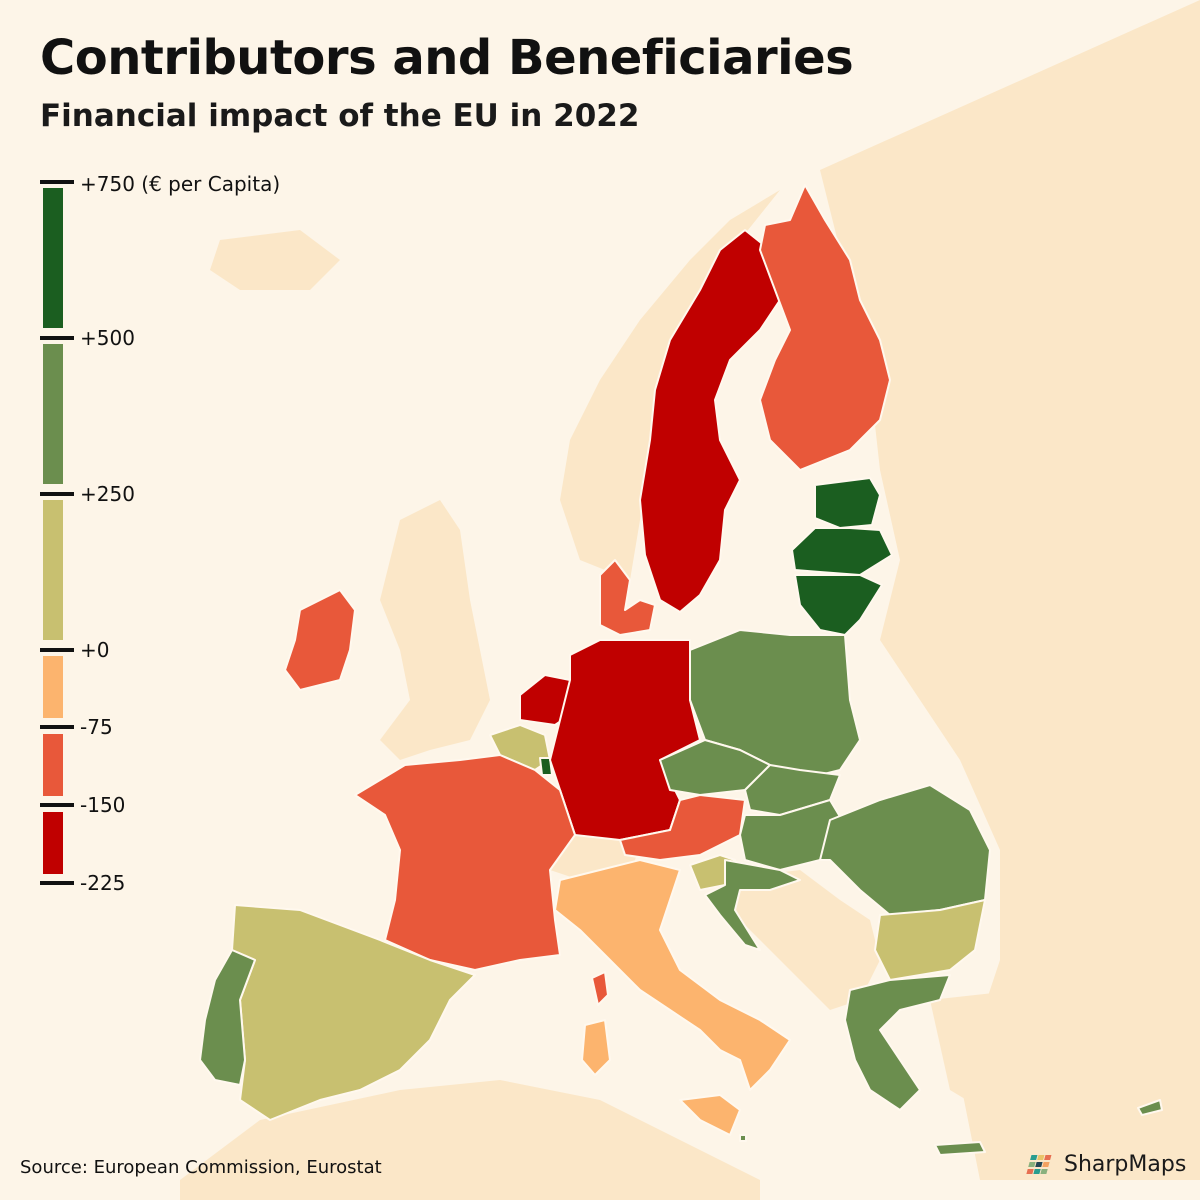  I want to click on country-latvia, so click(842, 551).